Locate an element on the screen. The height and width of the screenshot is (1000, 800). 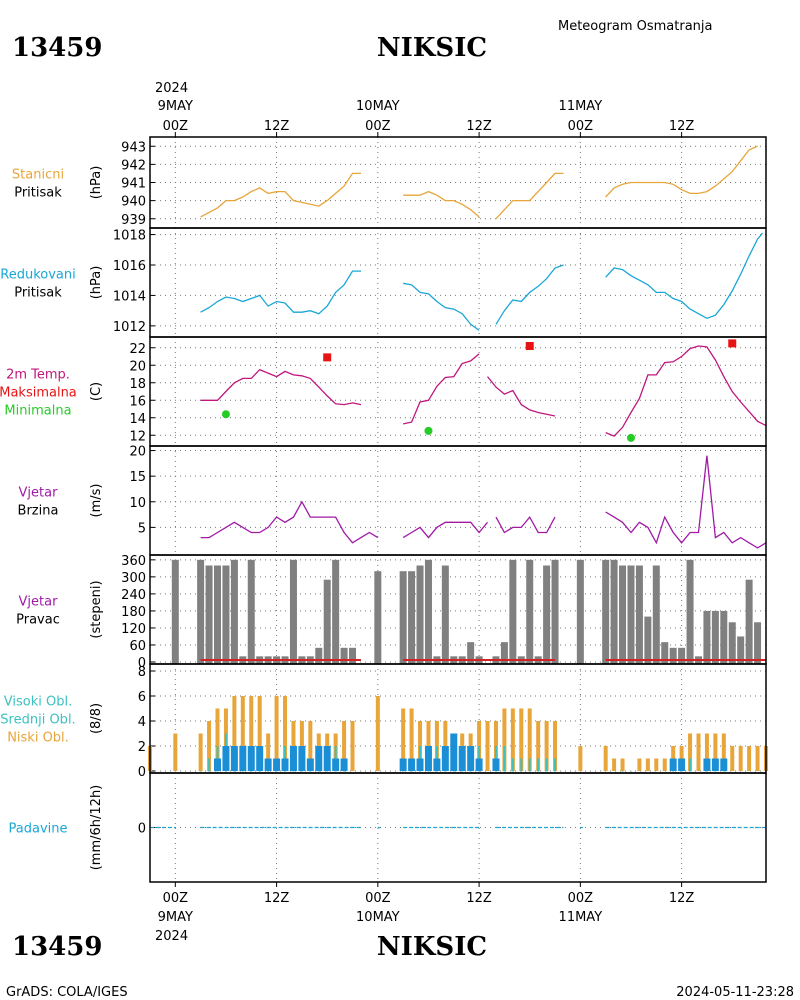
y-tick-label: 12 is located at coordinates (137, 436).